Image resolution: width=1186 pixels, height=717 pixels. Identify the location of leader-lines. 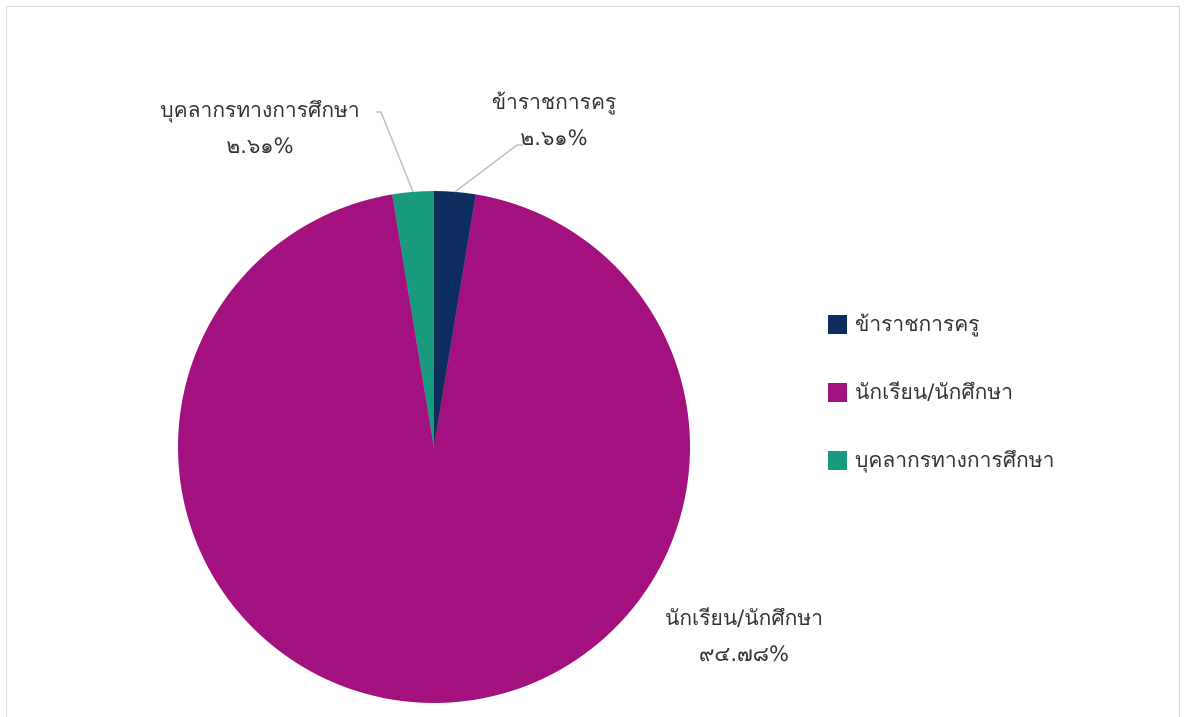
(449, 152).